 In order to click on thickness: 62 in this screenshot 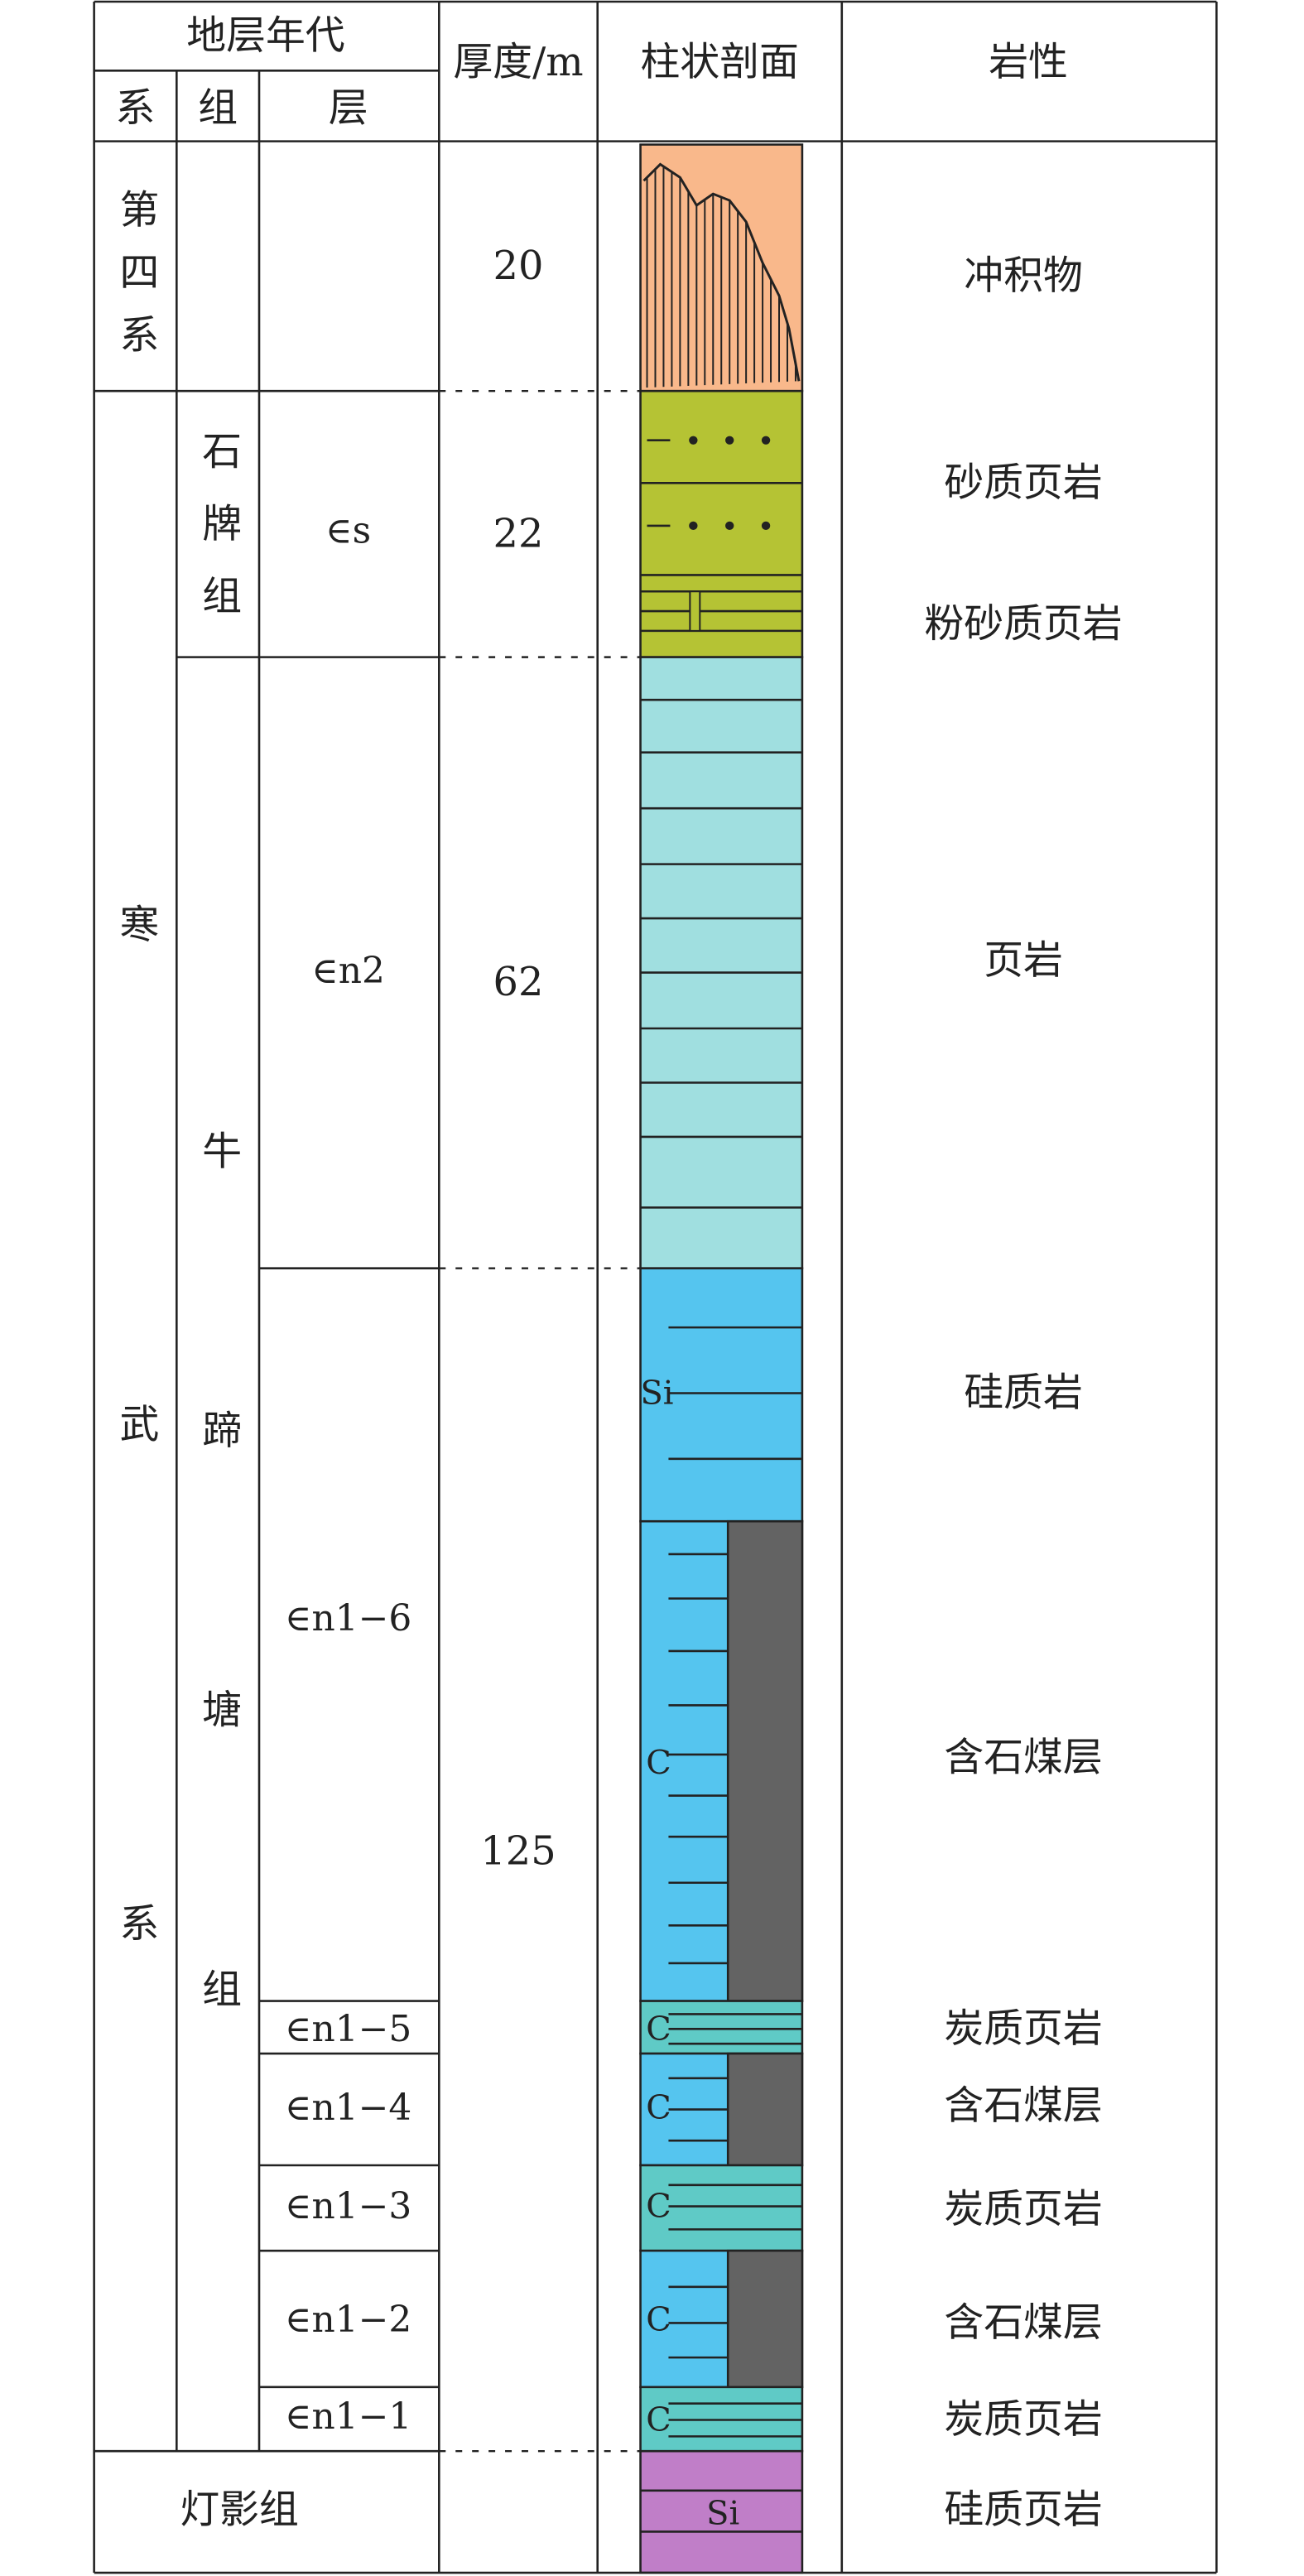, I will do `click(518, 982)`.